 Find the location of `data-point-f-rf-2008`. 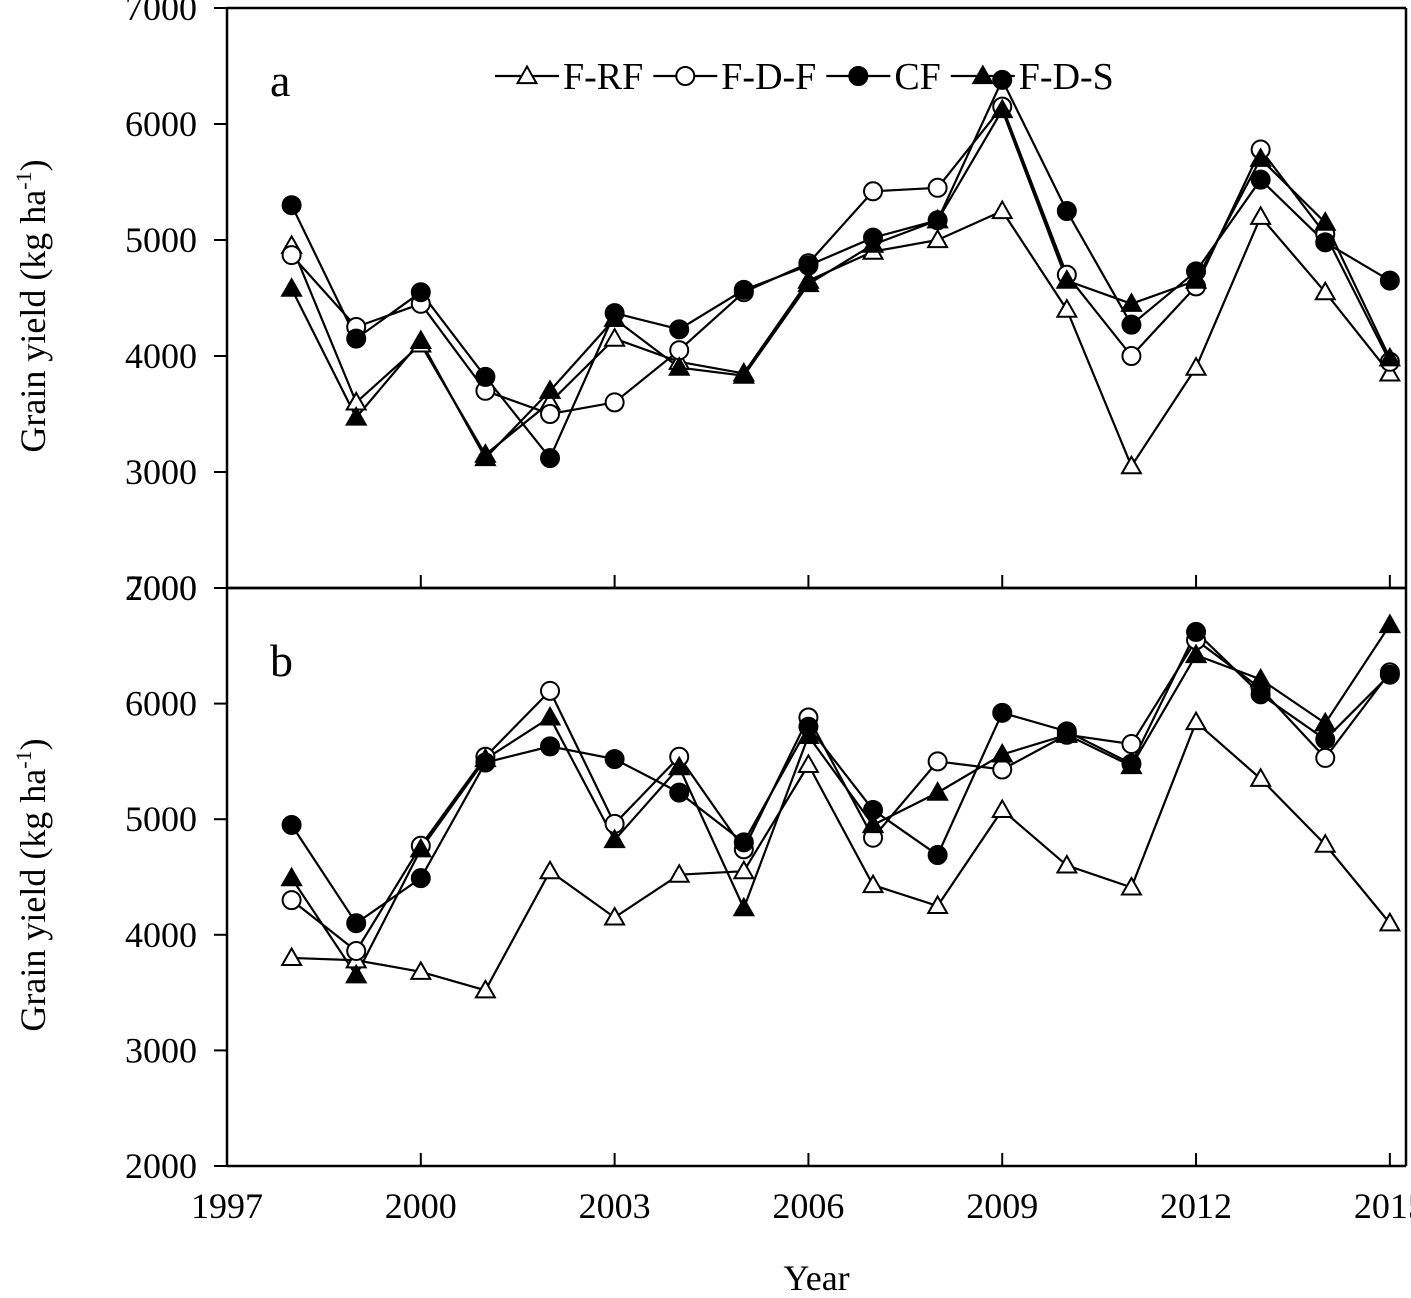

data-point-f-rf-2008 is located at coordinates (937, 238).